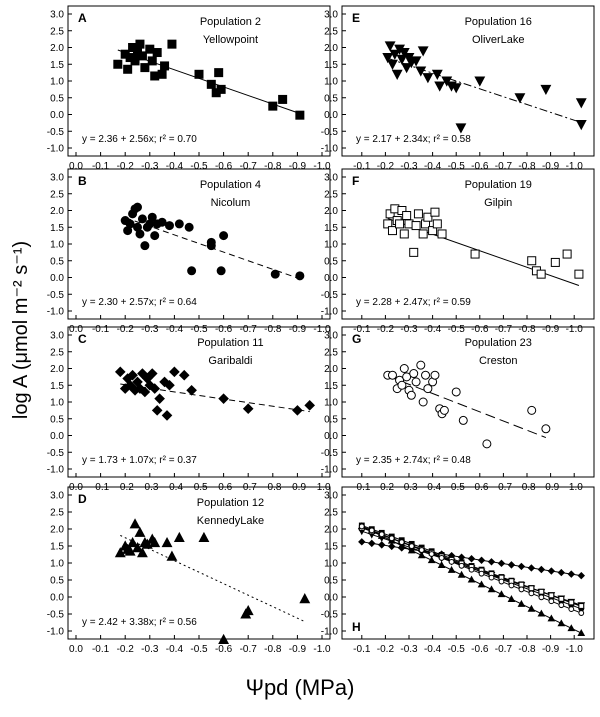  What do you see at coordinates (21, 330) in the screenshot?
I see `y-axis-label: log A (μmol m⁻² s⁻¹)` at bounding box center [21, 330].